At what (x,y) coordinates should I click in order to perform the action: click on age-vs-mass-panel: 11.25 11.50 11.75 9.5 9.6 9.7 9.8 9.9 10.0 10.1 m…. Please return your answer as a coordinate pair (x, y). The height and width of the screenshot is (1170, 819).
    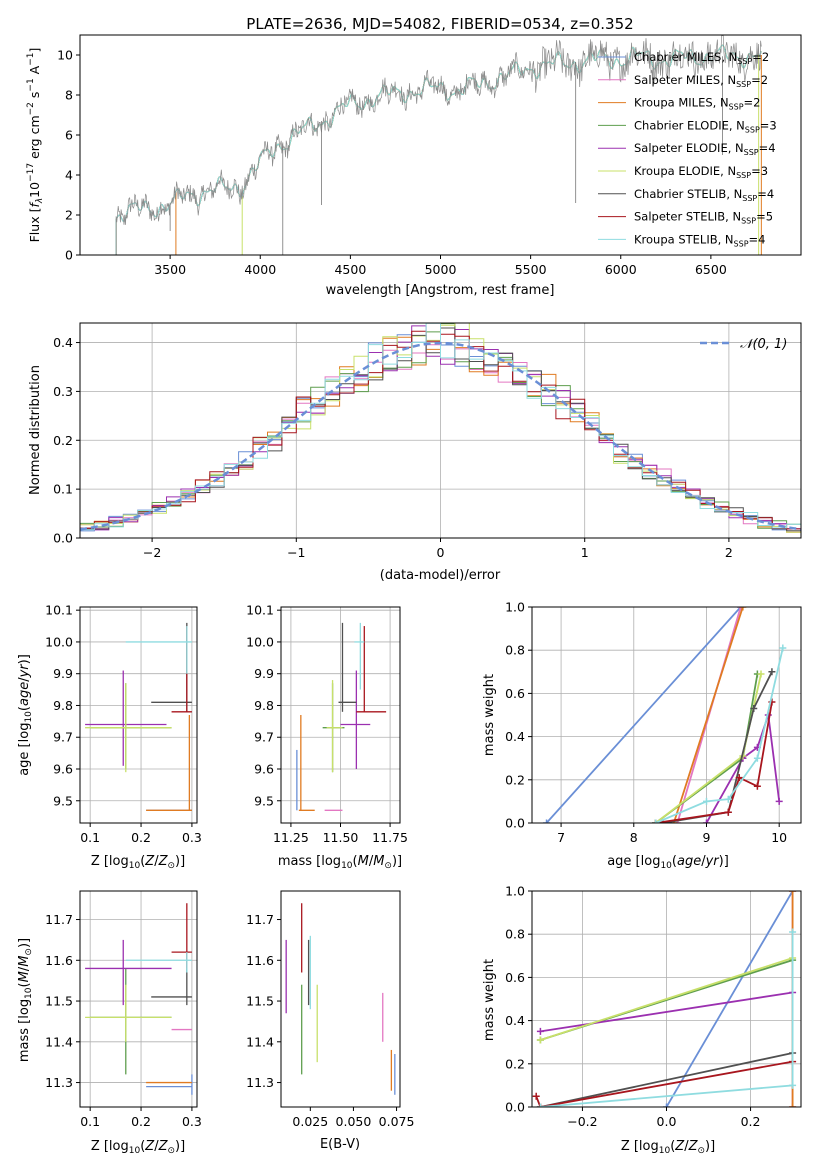
    Looking at the image, I should click on (327, 737).